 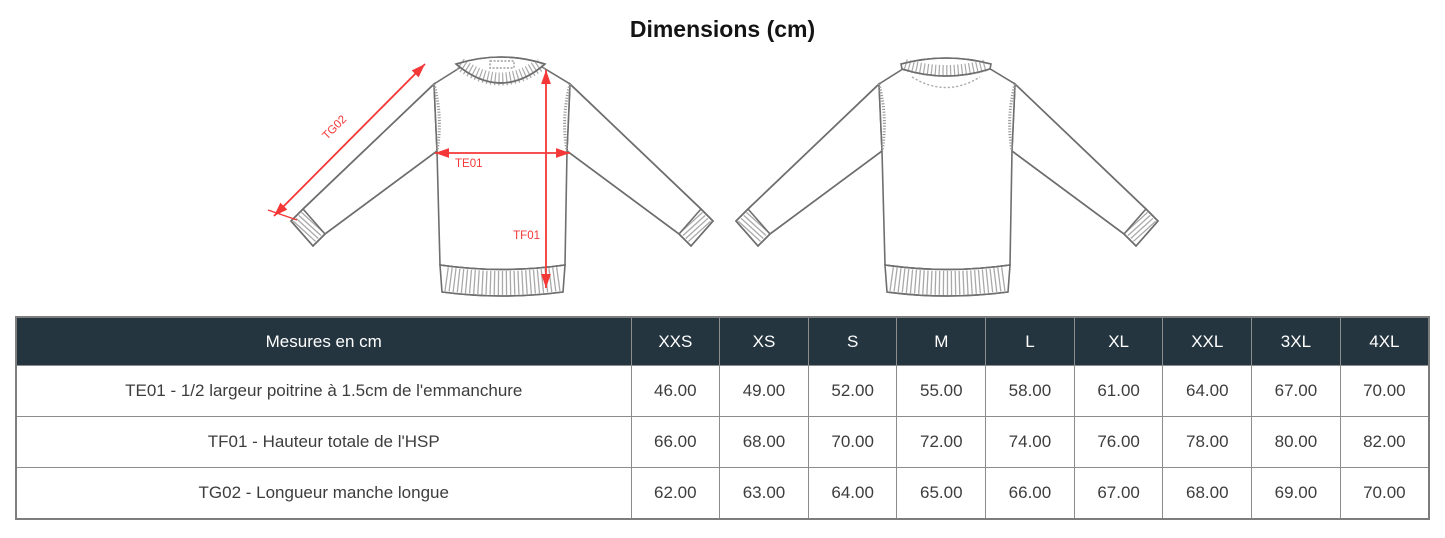 I want to click on back-collar, so click(x=946, y=73).